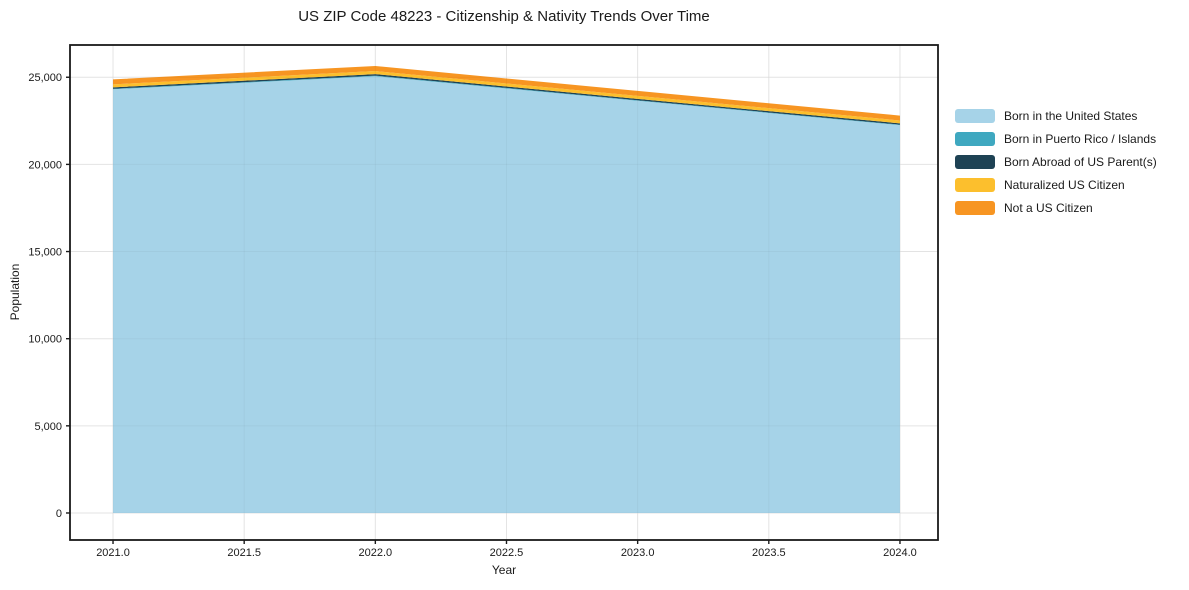 This screenshot has width=1189, height=590. Describe the element at coordinates (900, 553) in the screenshot. I see `x-tick-label: 2024.0` at that location.